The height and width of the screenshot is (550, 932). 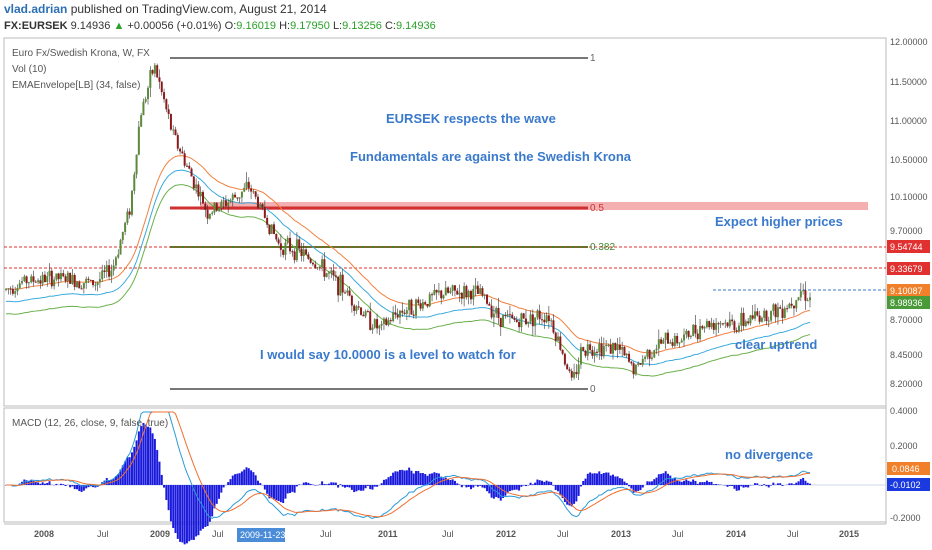 I want to click on annotation-expect: Expect higher prices, so click(x=779, y=221).